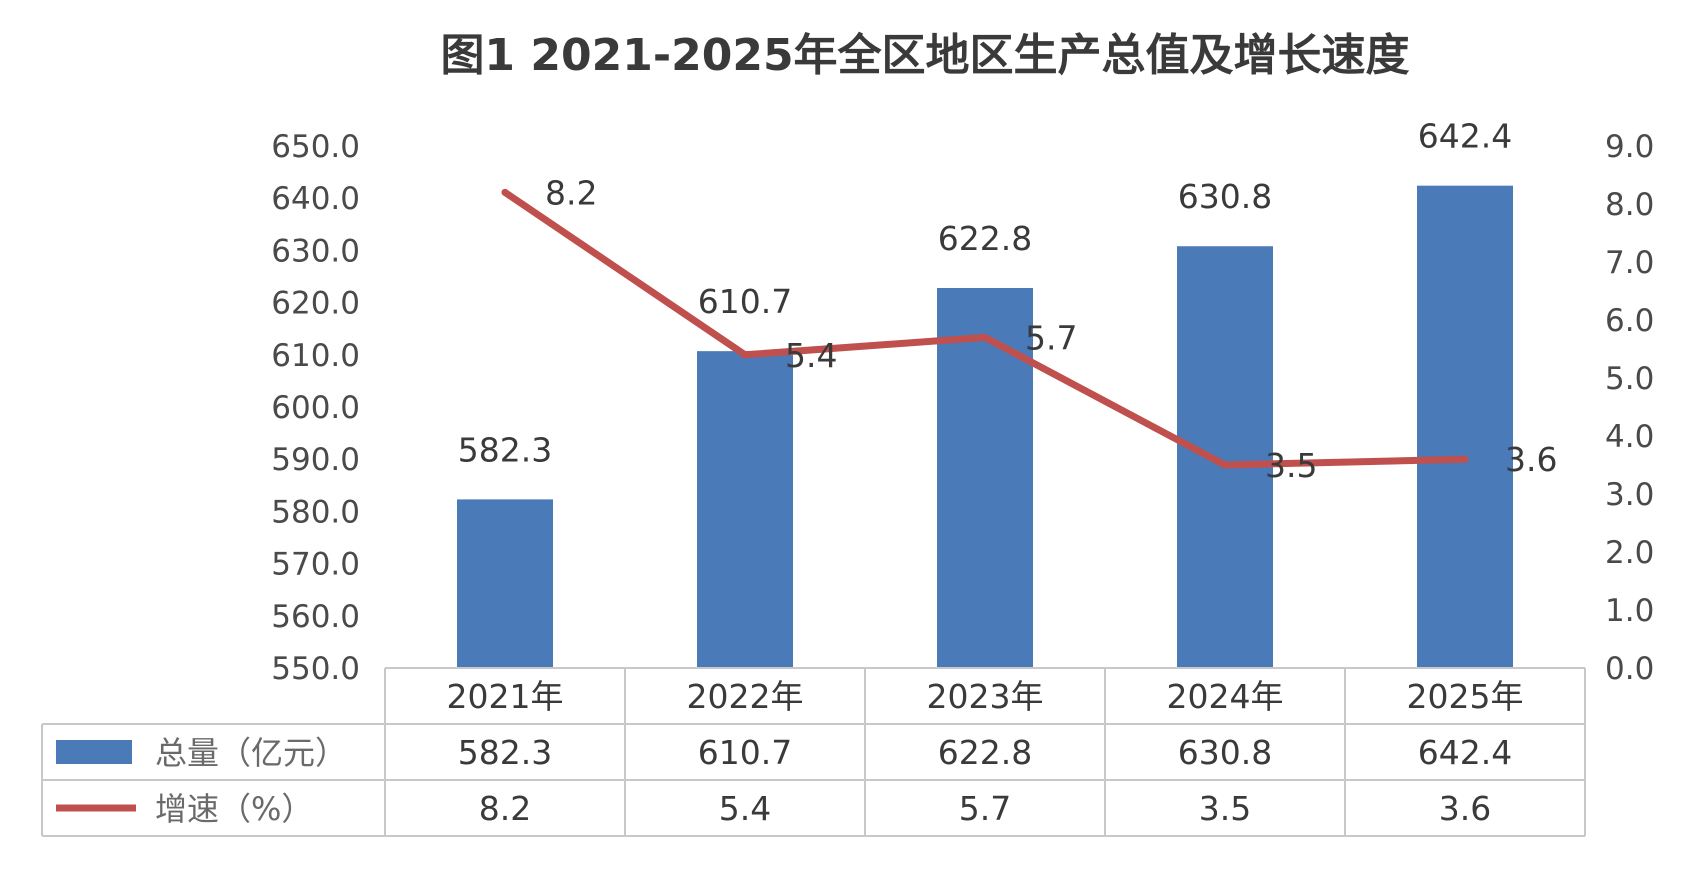 The height and width of the screenshot is (877, 1694). Describe the element at coordinates (315, 147) in the screenshot. I see `left-tick-label: 650.0` at that location.